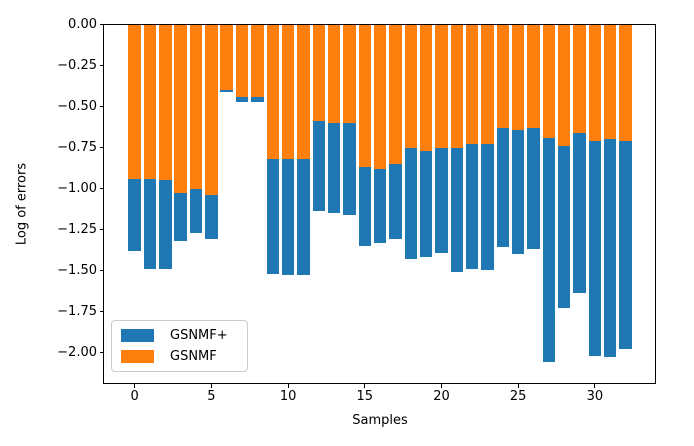 Image resolution: width=694 pixels, height=446 pixels. I want to click on legend-swatch, so click(137, 335).